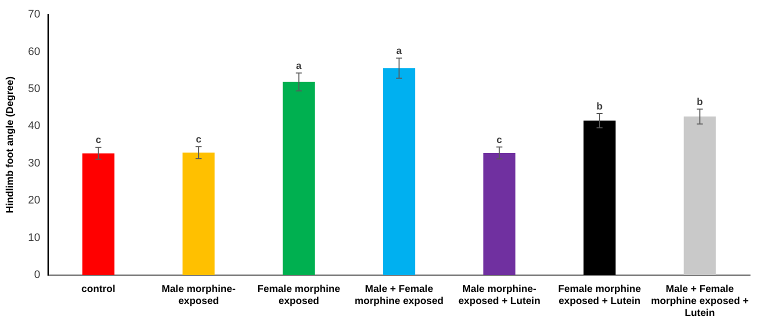 The height and width of the screenshot is (327, 757). What do you see at coordinates (299, 295) in the screenshot?
I see `x-tick-label: Female morphine exposed` at bounding box center [299, 295].